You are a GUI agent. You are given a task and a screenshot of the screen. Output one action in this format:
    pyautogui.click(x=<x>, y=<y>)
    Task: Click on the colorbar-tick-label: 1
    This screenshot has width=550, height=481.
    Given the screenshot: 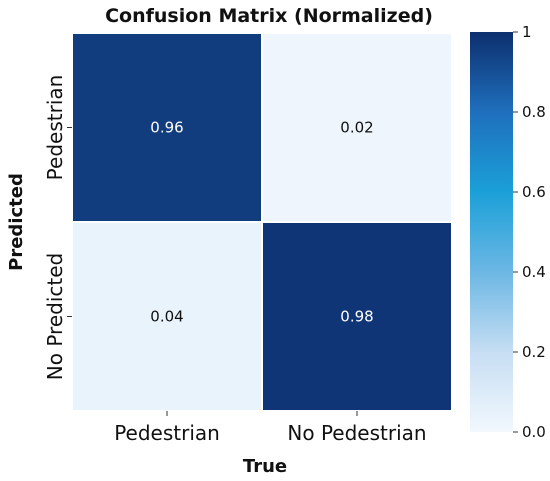 What is the action you would take?
    pyautogui.click(x=527, y=32)
    